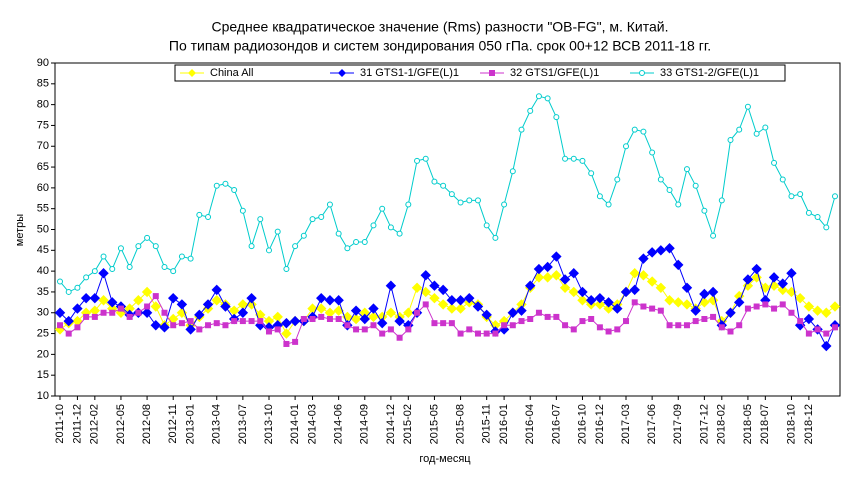  I want to click on x-tick-label: 2012-05, so click(121, 424).